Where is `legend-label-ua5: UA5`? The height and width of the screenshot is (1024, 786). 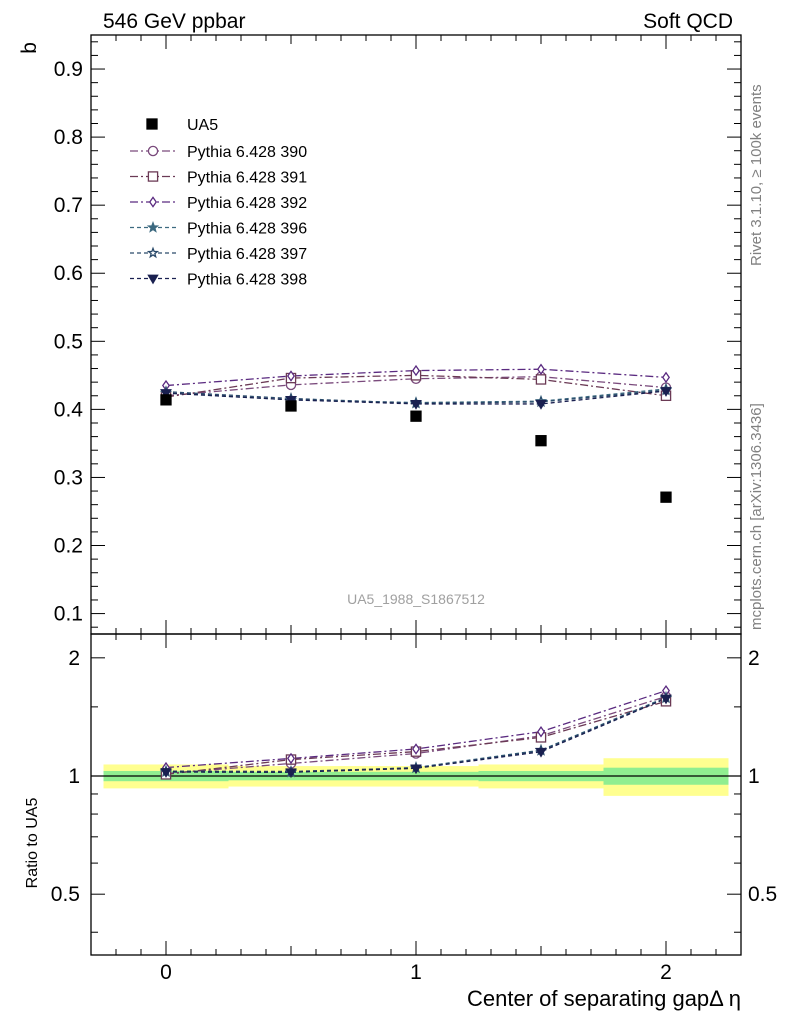 legend-label-ua5: UA5 is located at coordinates (202, 125).